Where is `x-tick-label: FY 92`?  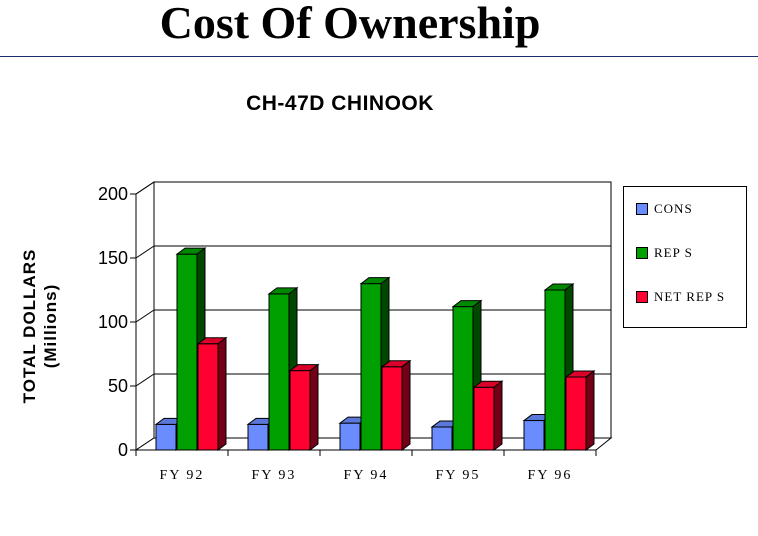 x-tick-label: FY 92 is located at coordinates (182, 475).